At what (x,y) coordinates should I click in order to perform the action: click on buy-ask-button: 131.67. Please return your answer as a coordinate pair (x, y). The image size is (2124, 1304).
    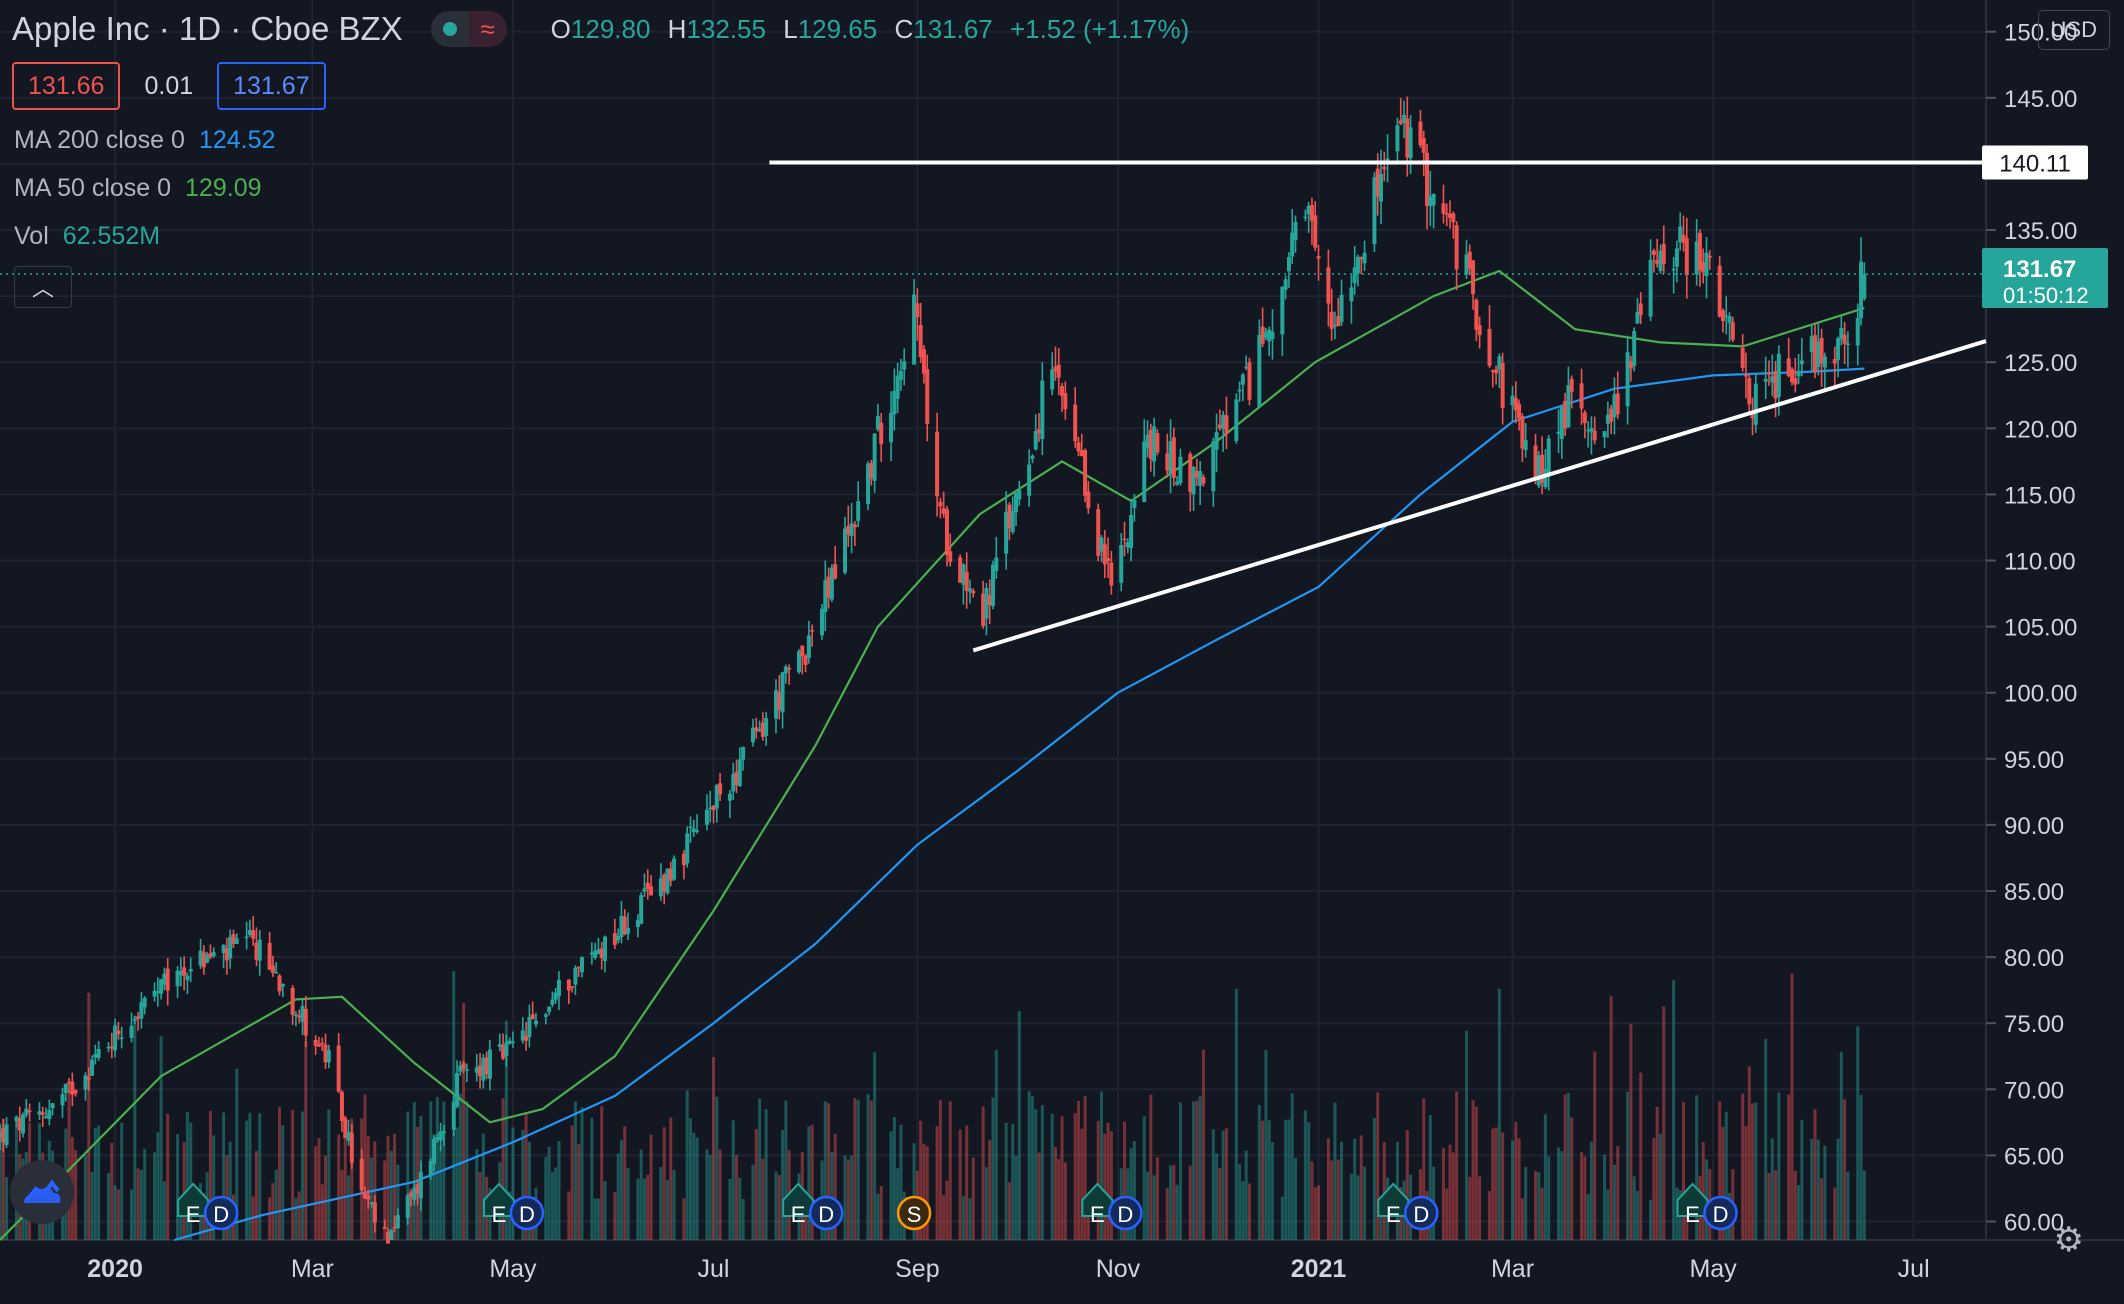
    Looking at the image, I should click on (271, 86).